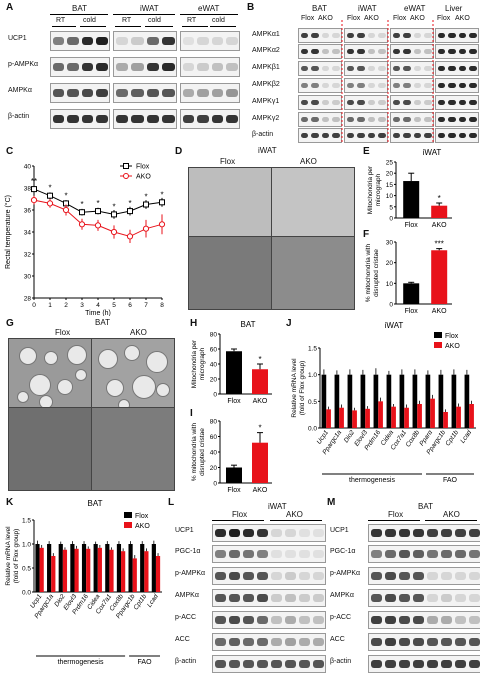  What do you see at coordinates (266, 101) in the screenshot?
I see `blot-row-label: AMPKγ1` at bounding box center [266, 101].